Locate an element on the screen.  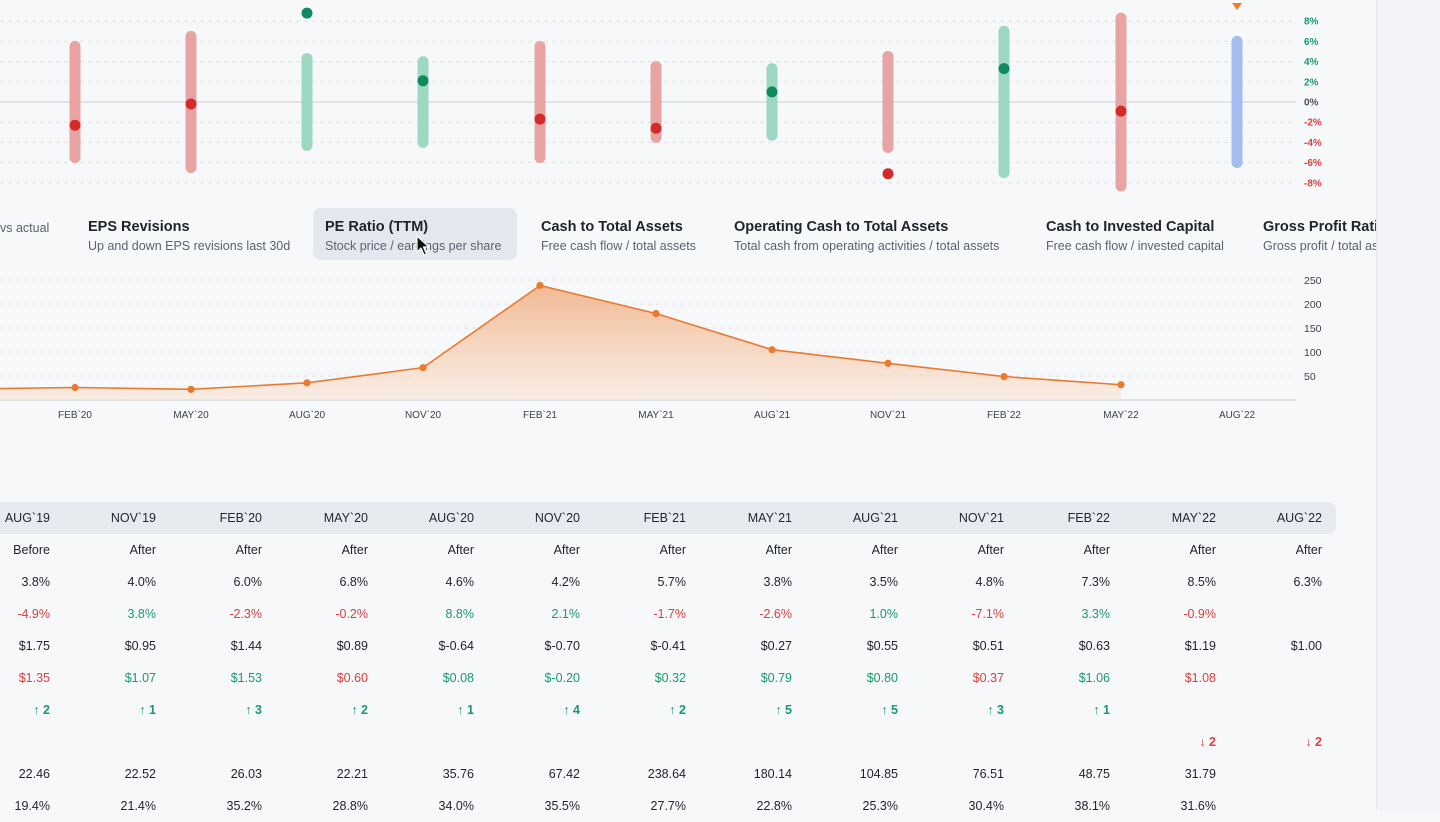
column-header: AUG`20 is located at coordinates (451, 518).